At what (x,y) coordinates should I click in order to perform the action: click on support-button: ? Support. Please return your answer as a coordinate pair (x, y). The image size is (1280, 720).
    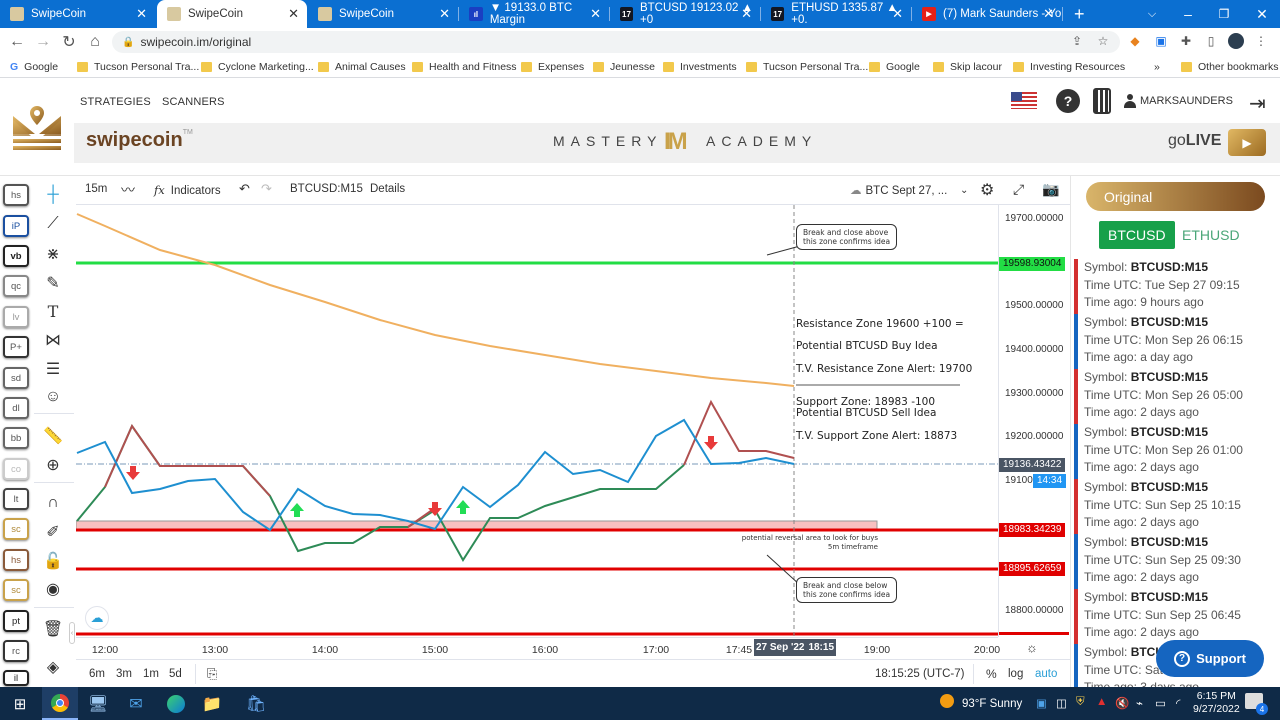
    Looking at the image, I should click on (1210, 658).